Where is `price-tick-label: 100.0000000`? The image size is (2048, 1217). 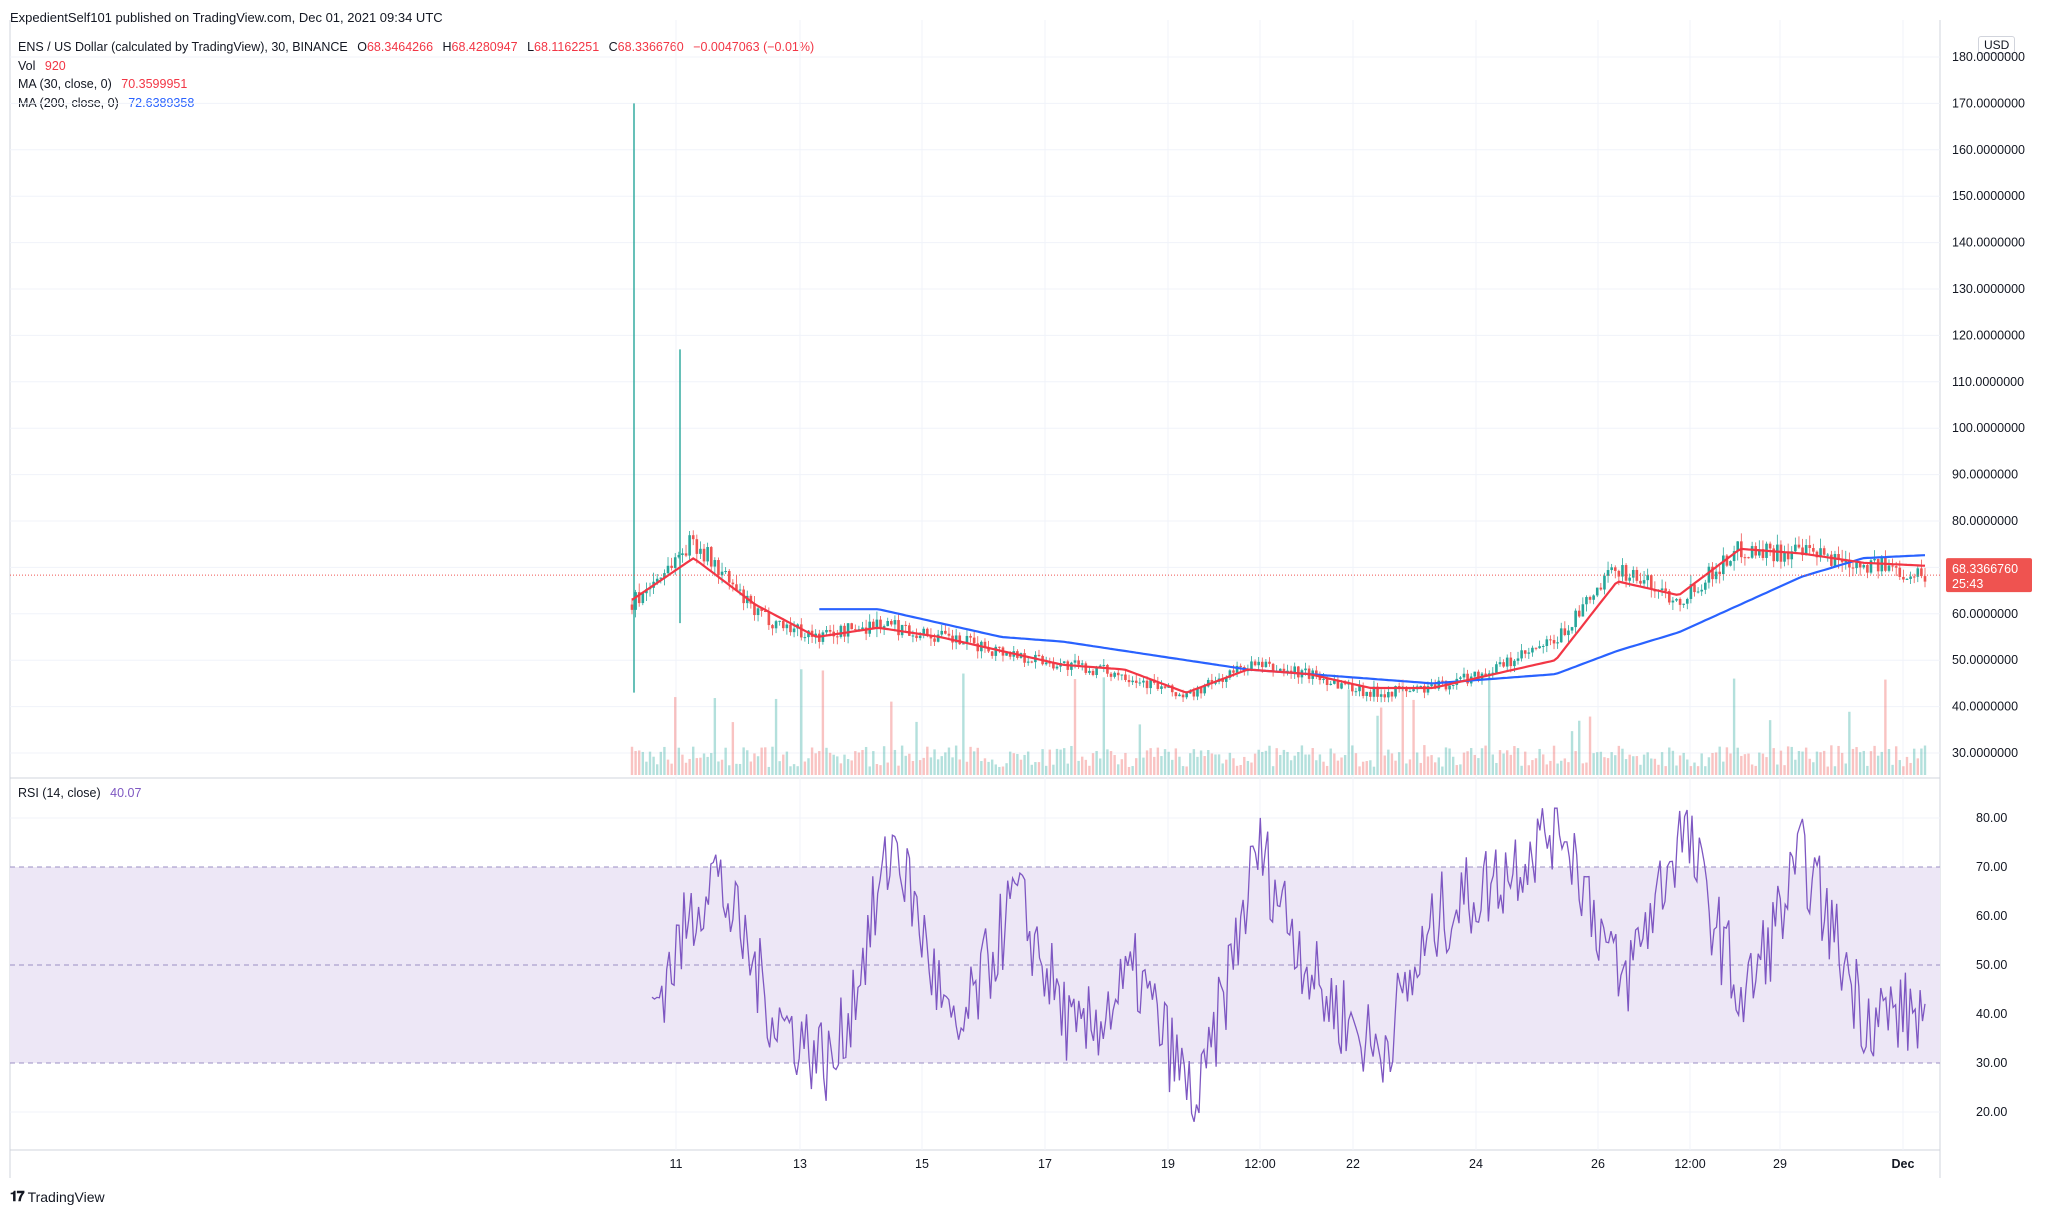
price-tick-label: 100.0000000 is located at coordinates (1988, 428).